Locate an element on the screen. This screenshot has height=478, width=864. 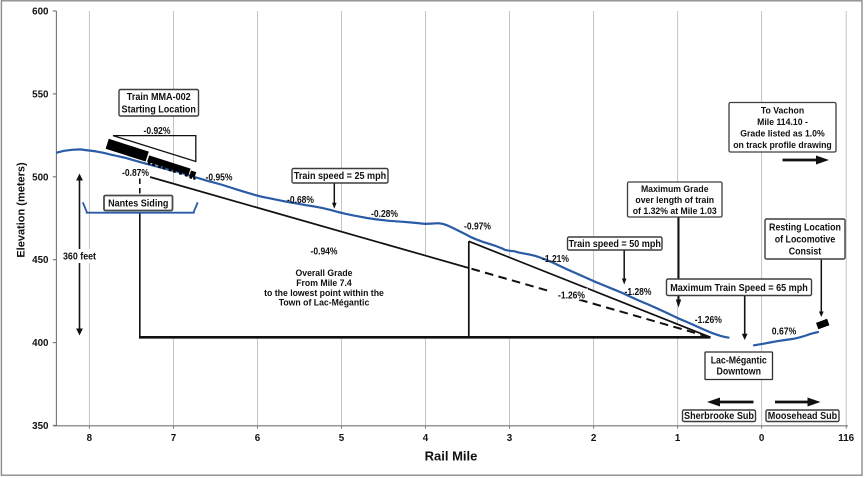
svg-text: Town of Lac-Mégantic is located at coordinates (324, 303).